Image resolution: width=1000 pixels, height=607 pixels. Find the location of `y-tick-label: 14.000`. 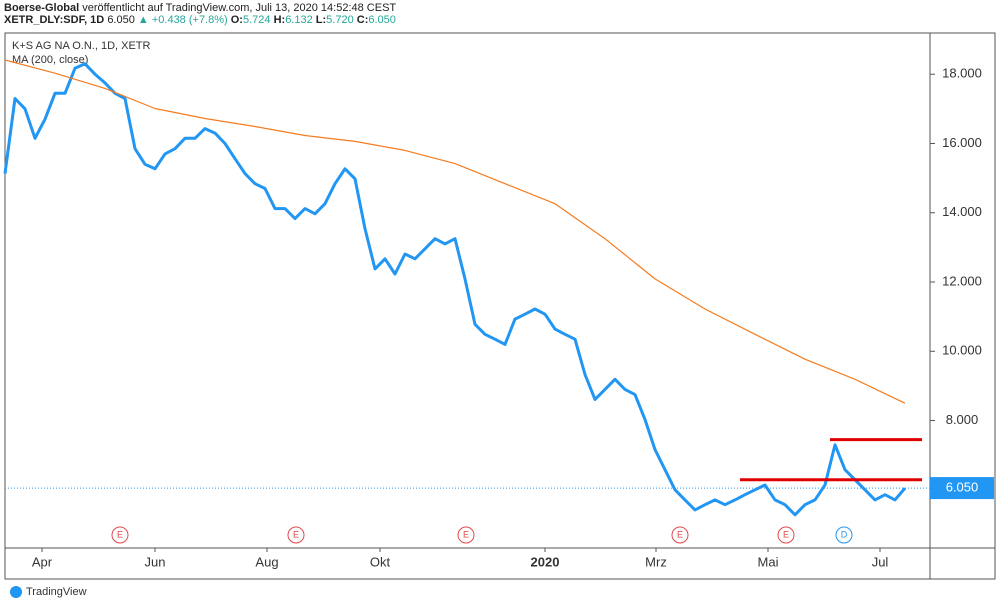

y-tick-label: 14.000 is located at coordinates (962, 211).